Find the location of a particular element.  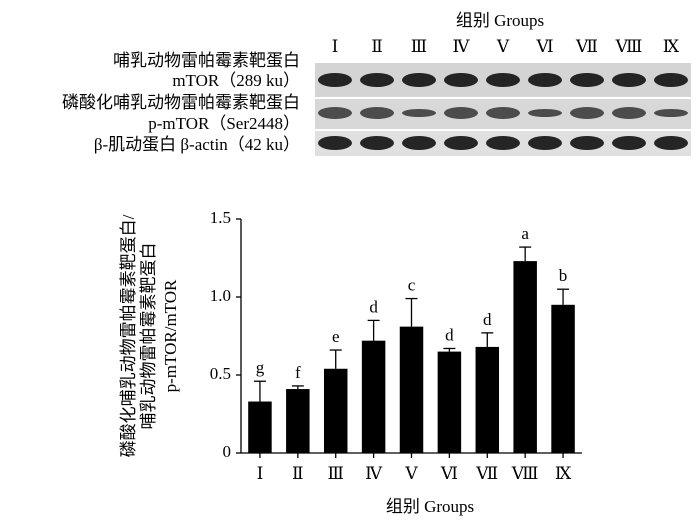

x-tick-label: Ⅶ is located at coordinates (486, 473).